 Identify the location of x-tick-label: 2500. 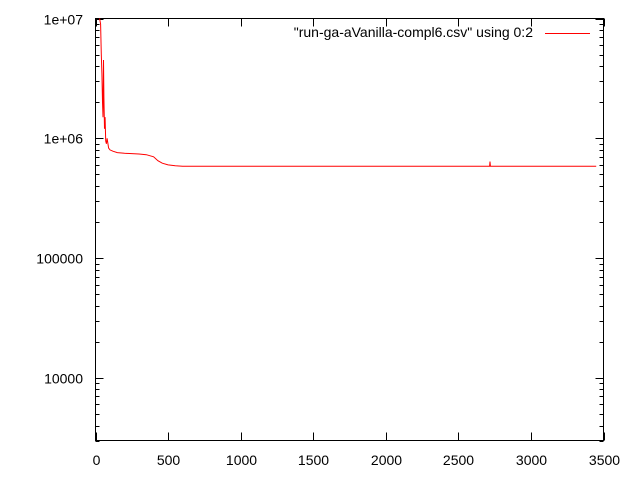
(458, 460).